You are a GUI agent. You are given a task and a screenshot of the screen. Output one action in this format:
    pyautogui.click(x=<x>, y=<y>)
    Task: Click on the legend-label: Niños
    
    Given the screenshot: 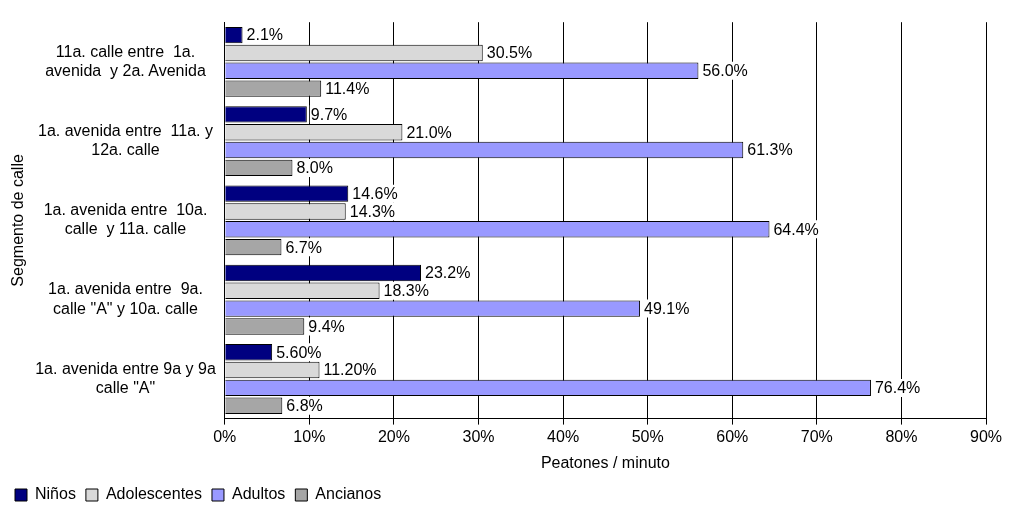 What is the action you would take?
    pyautogui.click(x=55, y=494)
    